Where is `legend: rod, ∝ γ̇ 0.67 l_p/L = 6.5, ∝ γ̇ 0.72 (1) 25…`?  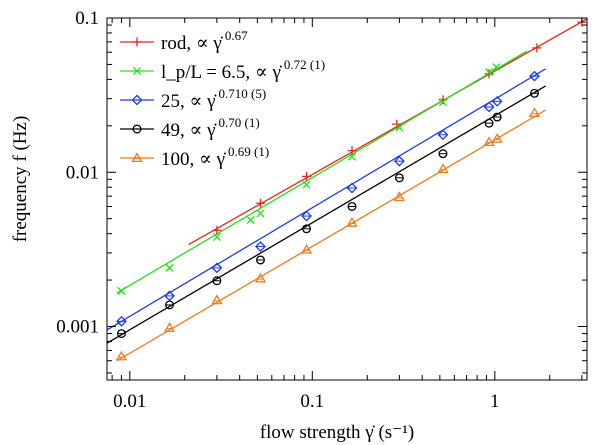 legend: rod, ∝ γ̇ 0.67 l_p/L = 6.5, ∝ γ̇ 0.72 (1) 25… is located at coordinates (222, 99).